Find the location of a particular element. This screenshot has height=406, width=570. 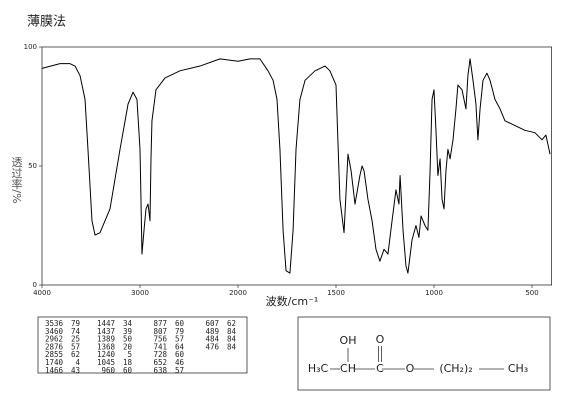

y-tick-label: 100 is located at coordinates (30, 47).